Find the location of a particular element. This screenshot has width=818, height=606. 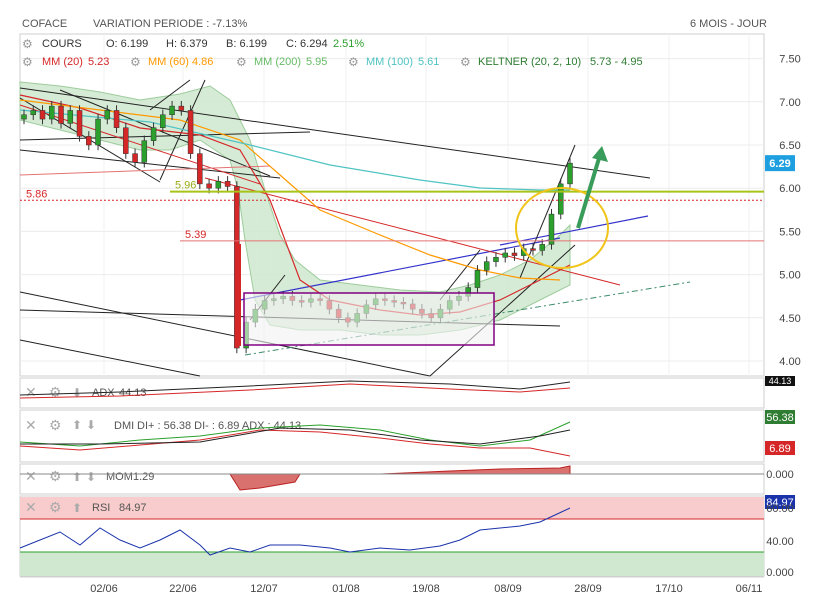

legend-mm200: MM (200) is located at coordinates (277, 62).